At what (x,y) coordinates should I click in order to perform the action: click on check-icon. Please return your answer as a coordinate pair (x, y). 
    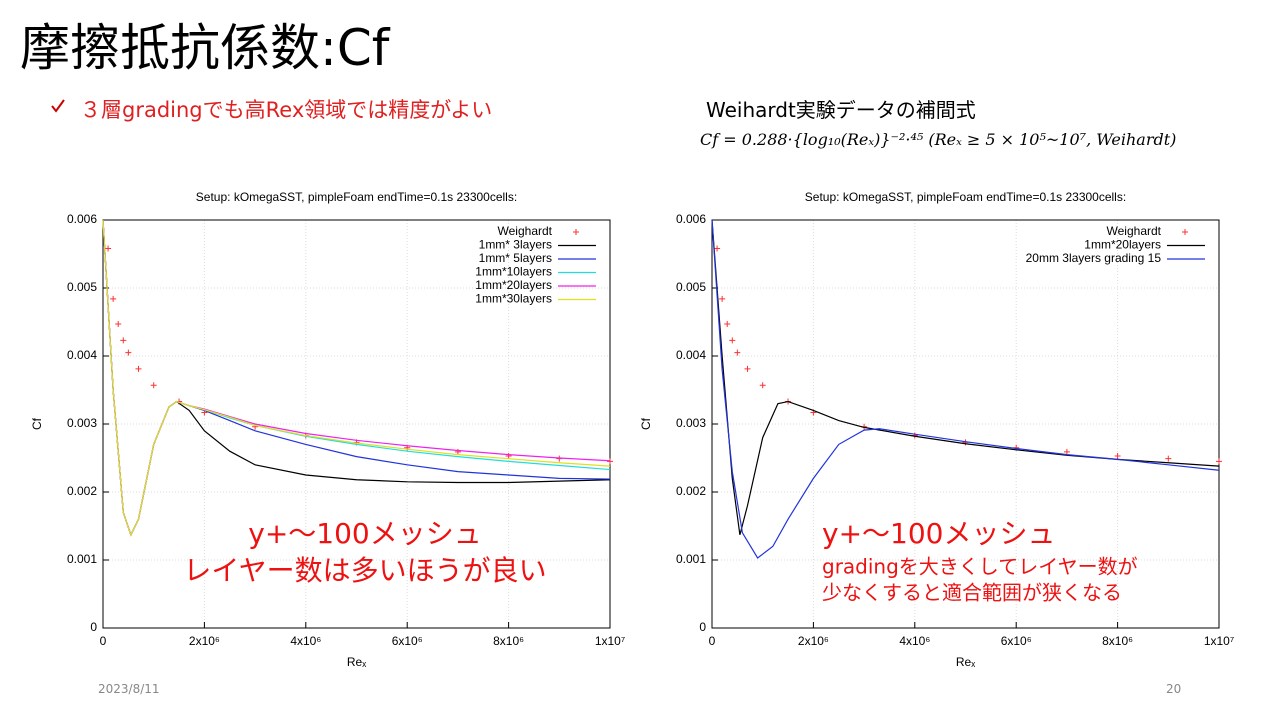
    Looking at the image, I should click on (58, 106).